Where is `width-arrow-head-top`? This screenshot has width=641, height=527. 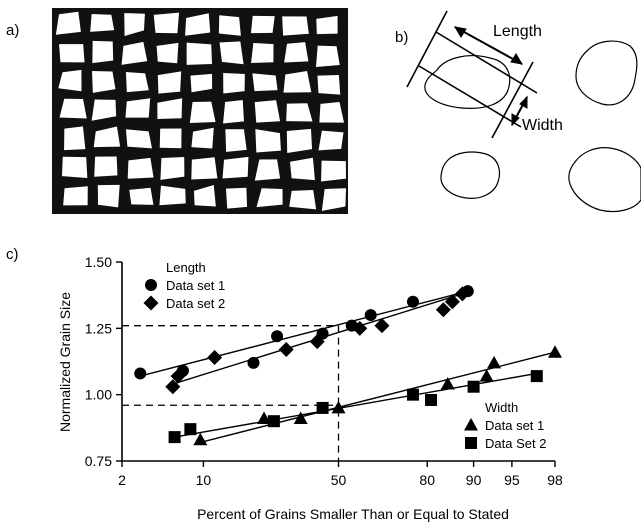
width-arrow-head-top is located at coordinates (523, 102).